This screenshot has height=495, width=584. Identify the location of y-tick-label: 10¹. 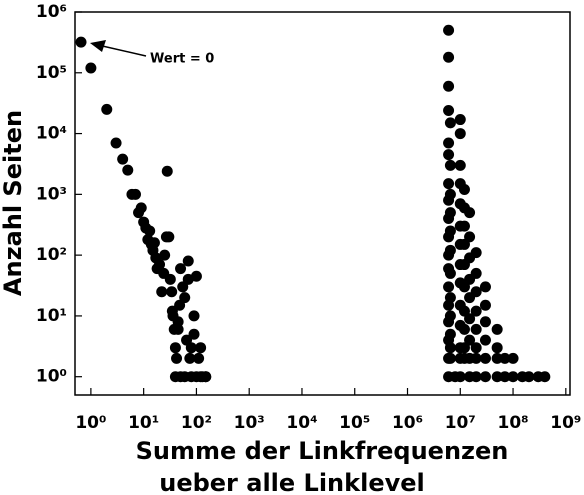
(51, 316).